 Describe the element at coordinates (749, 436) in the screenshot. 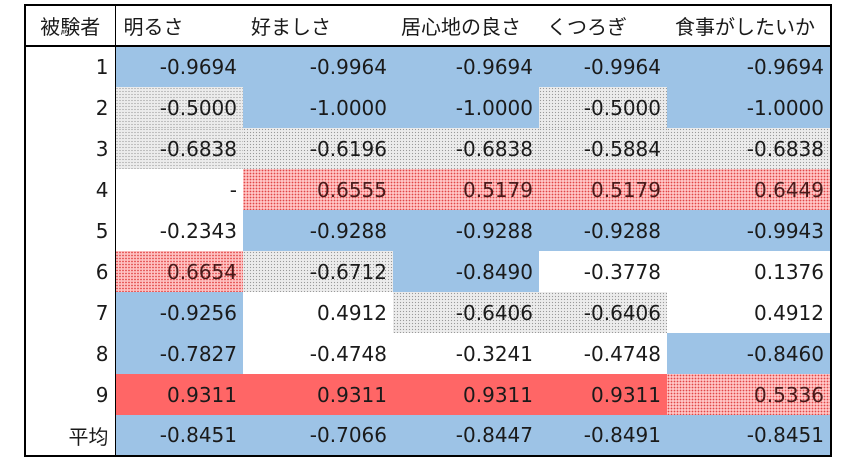

I see `cell-want-to-eat: -0.8451` at that location.